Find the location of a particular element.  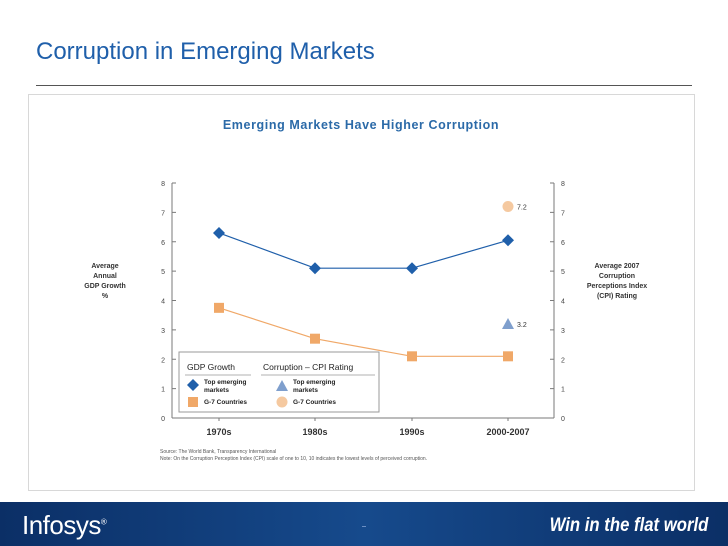

left-axis-label-line: % is located at coordinates (105, 296).